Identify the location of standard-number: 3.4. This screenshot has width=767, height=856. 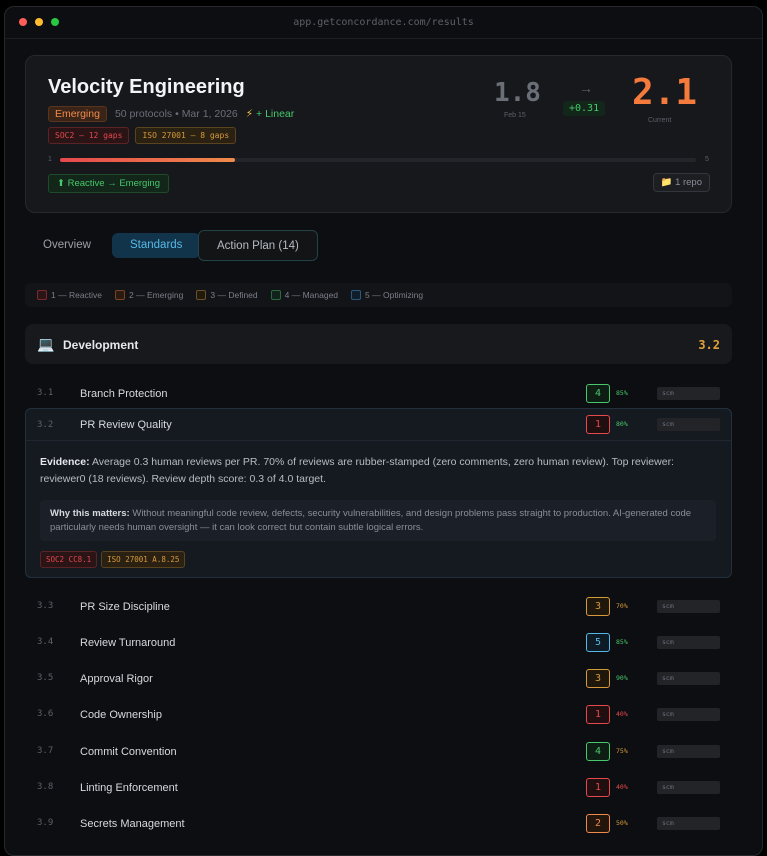
(45, 642).